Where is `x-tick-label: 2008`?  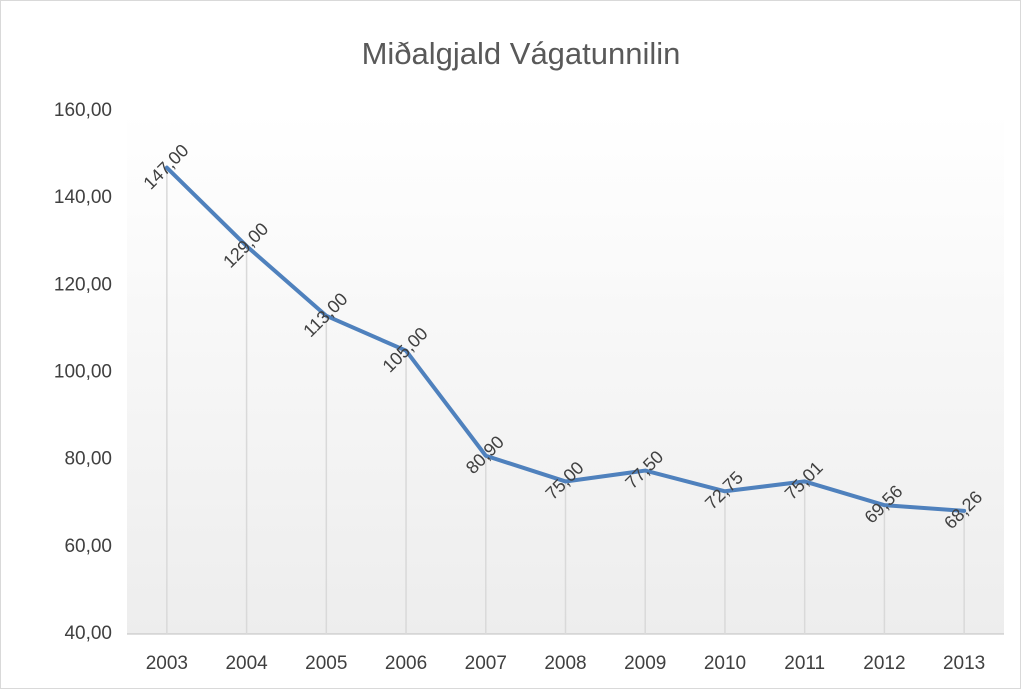 x-tick-label: 2008 is located at coordinates (565, 663).